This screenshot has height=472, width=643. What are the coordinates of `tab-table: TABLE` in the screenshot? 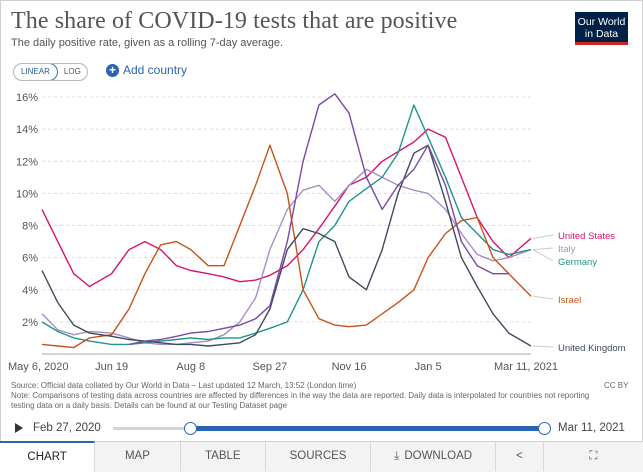 It's located at (223, 456).